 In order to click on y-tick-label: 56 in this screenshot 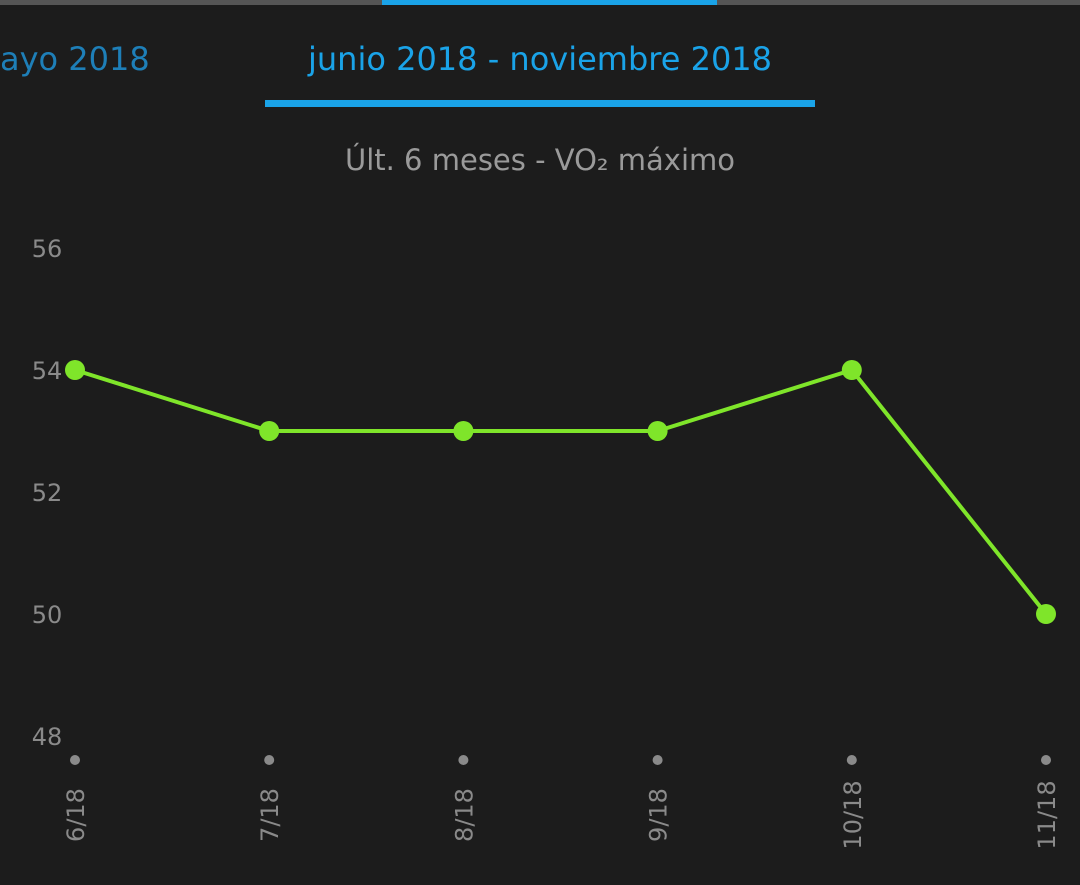, I will do `click(47, 249)`.